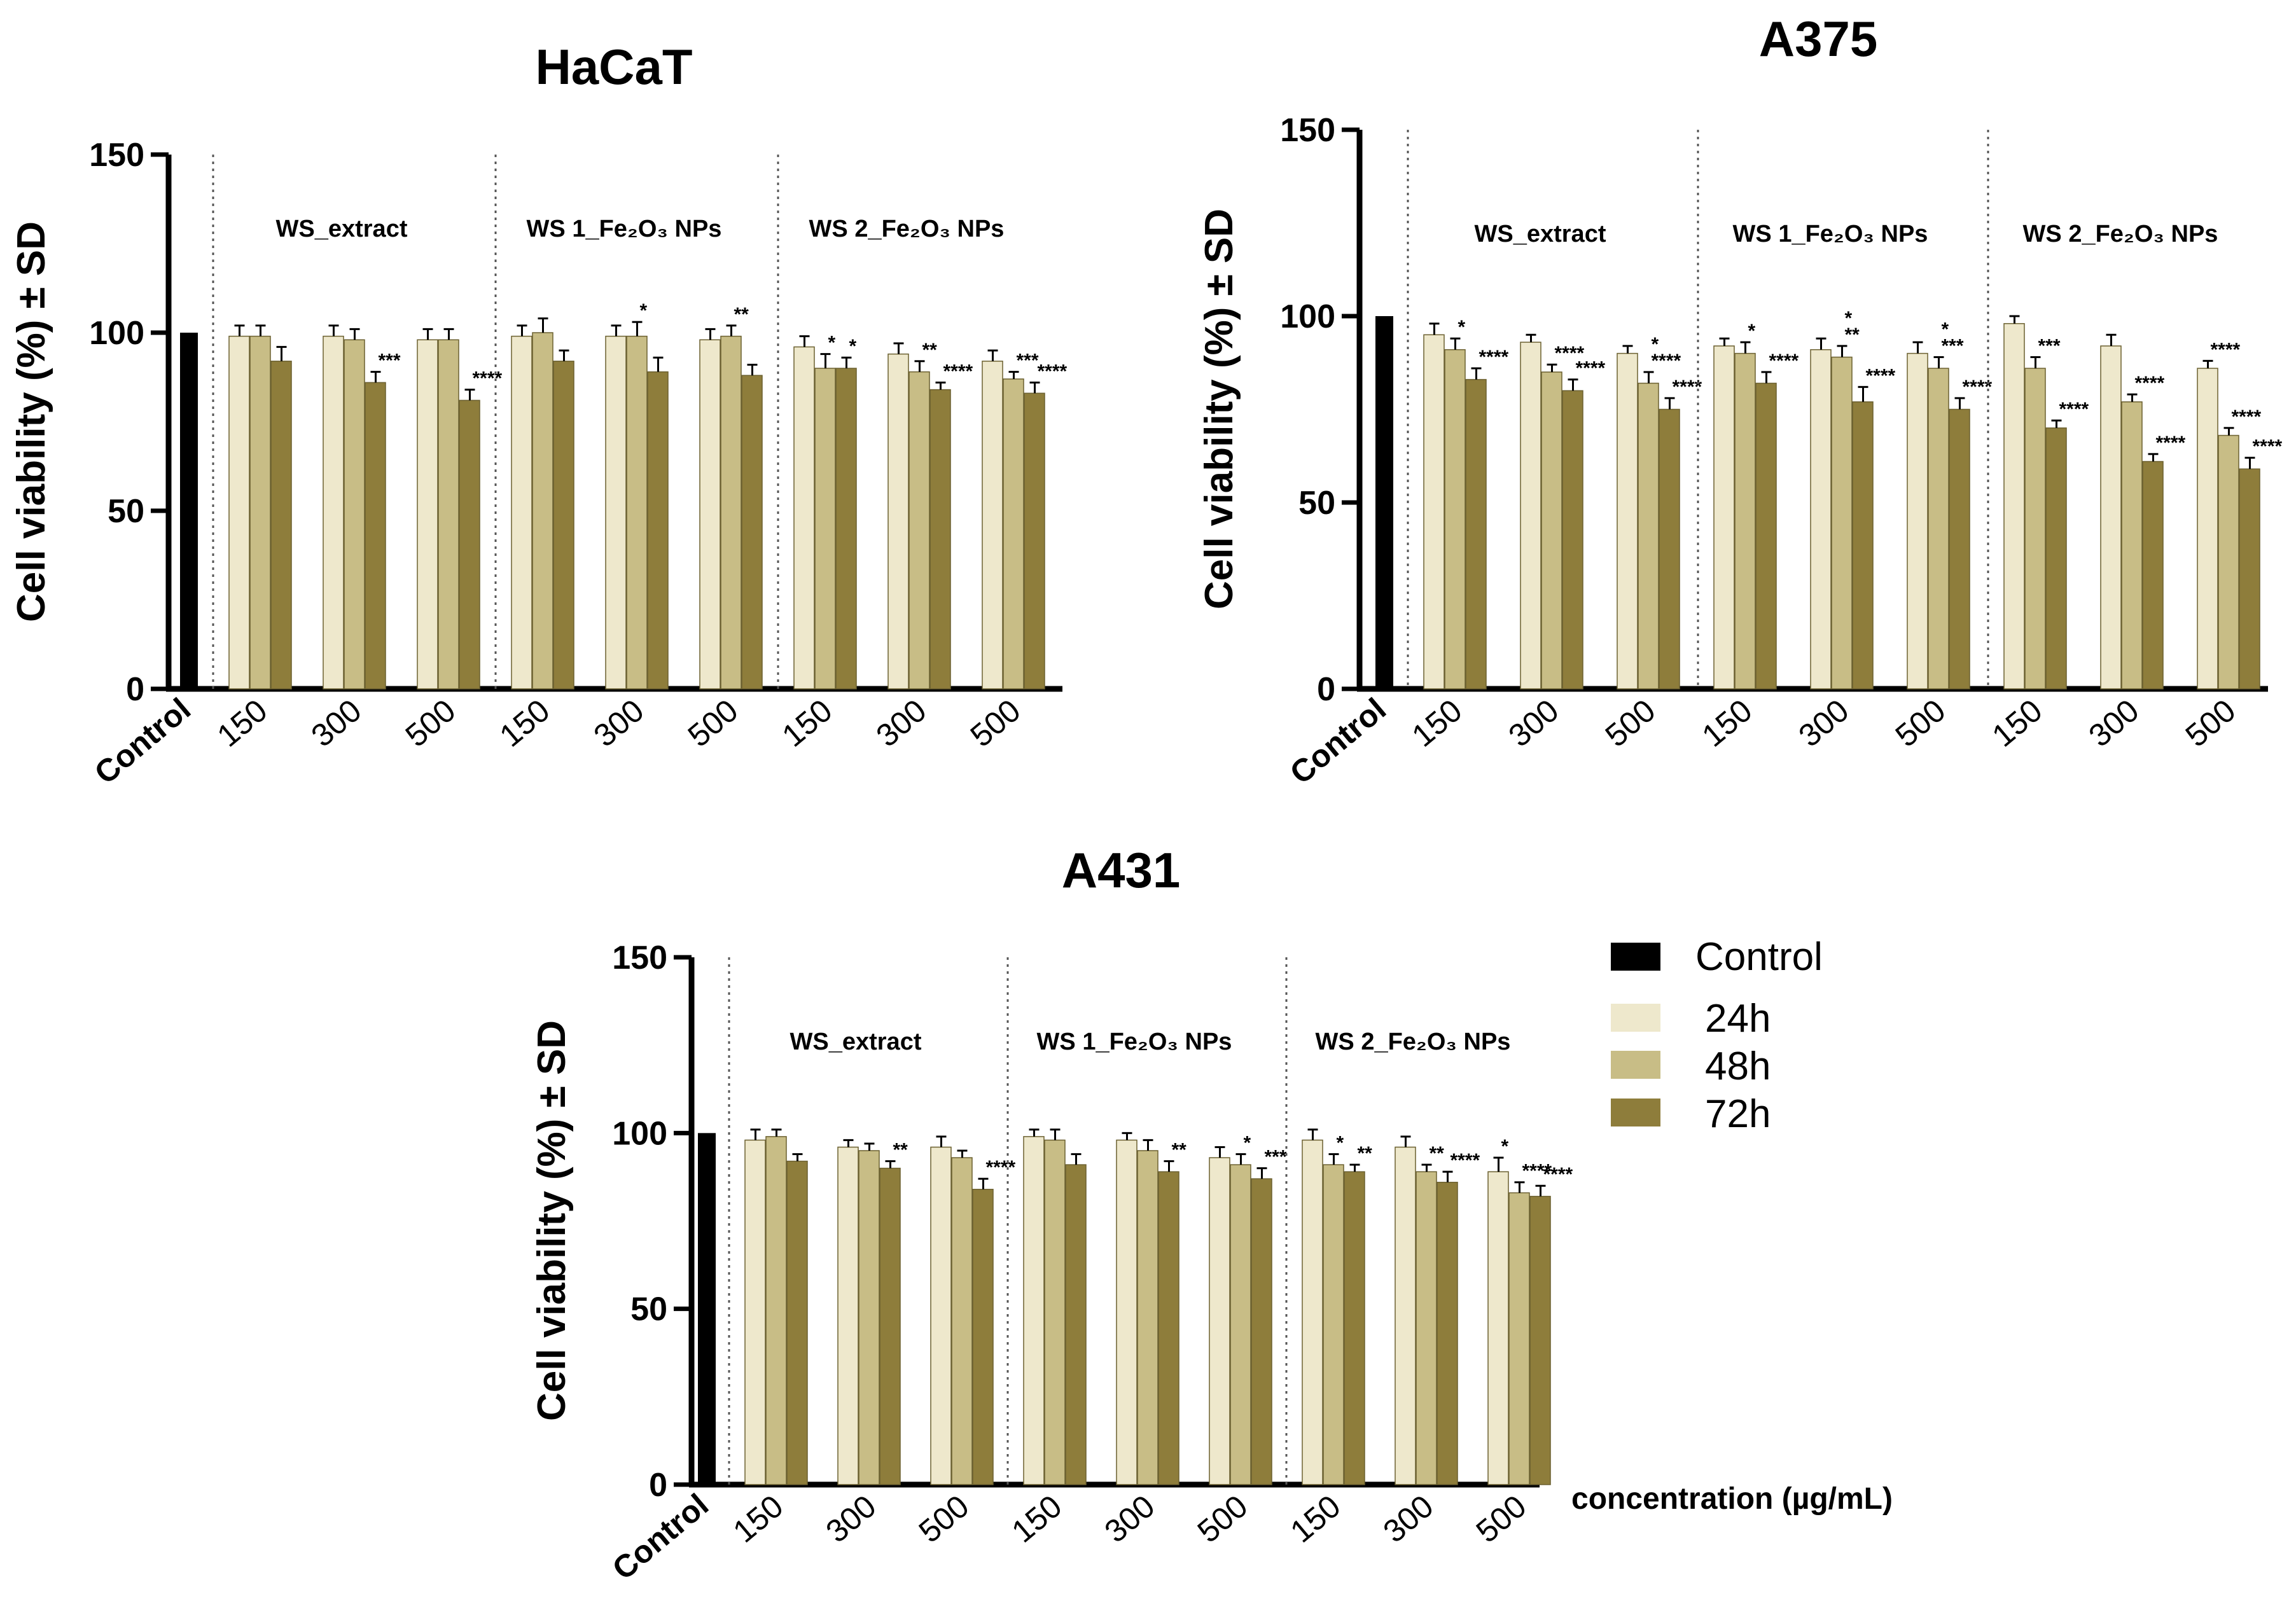  I want to click on x-tick-label-control: Control, so click(1338, 741).